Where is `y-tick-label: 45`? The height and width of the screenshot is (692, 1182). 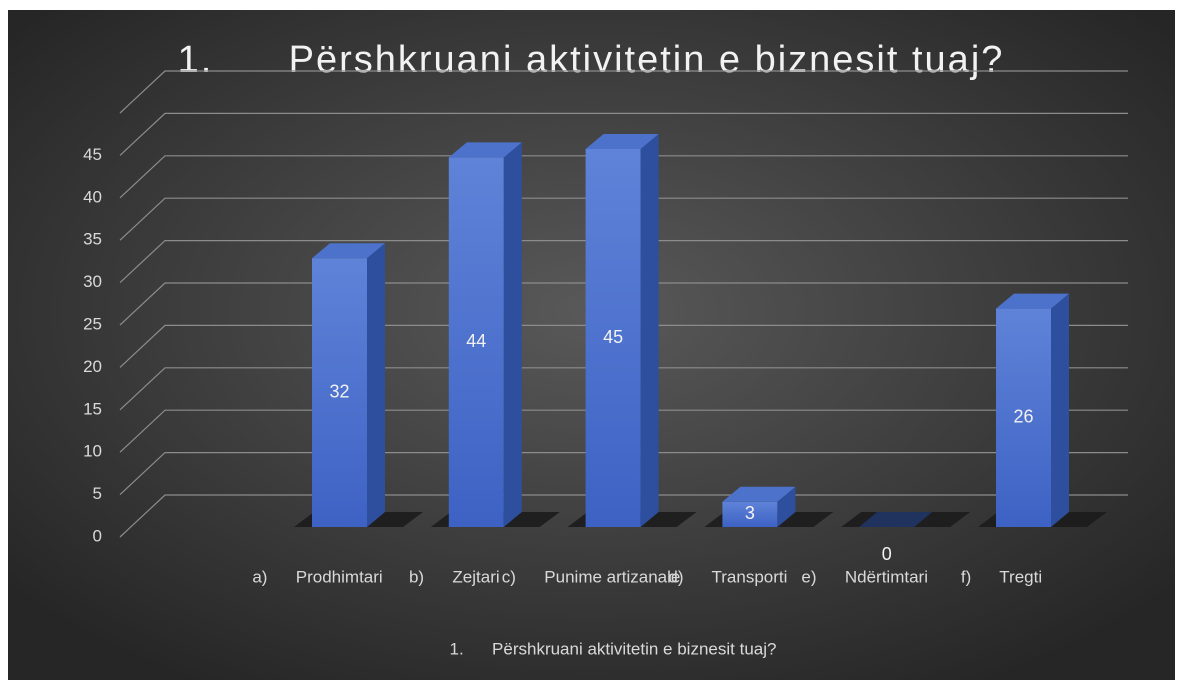 y-tick-label: 45 is located at coordinates (92, 154).